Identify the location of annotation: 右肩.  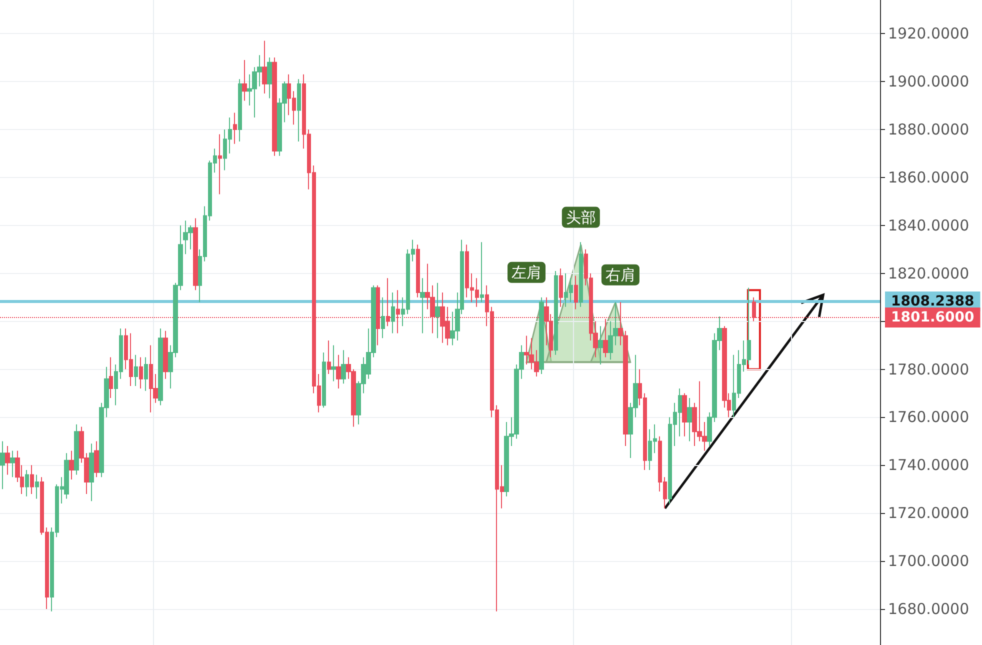
(620, 275).